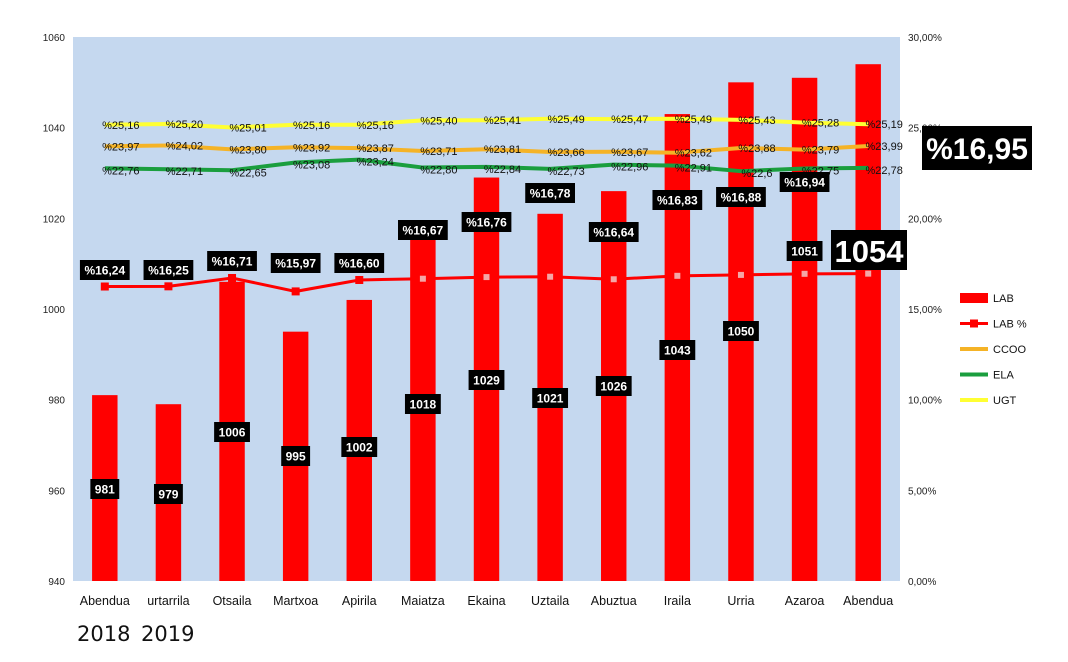  What do you see at coordinates (56, 491) in the screenshot?
I see `left-axis-tick-960: 960` at bounding box center [56, 491].